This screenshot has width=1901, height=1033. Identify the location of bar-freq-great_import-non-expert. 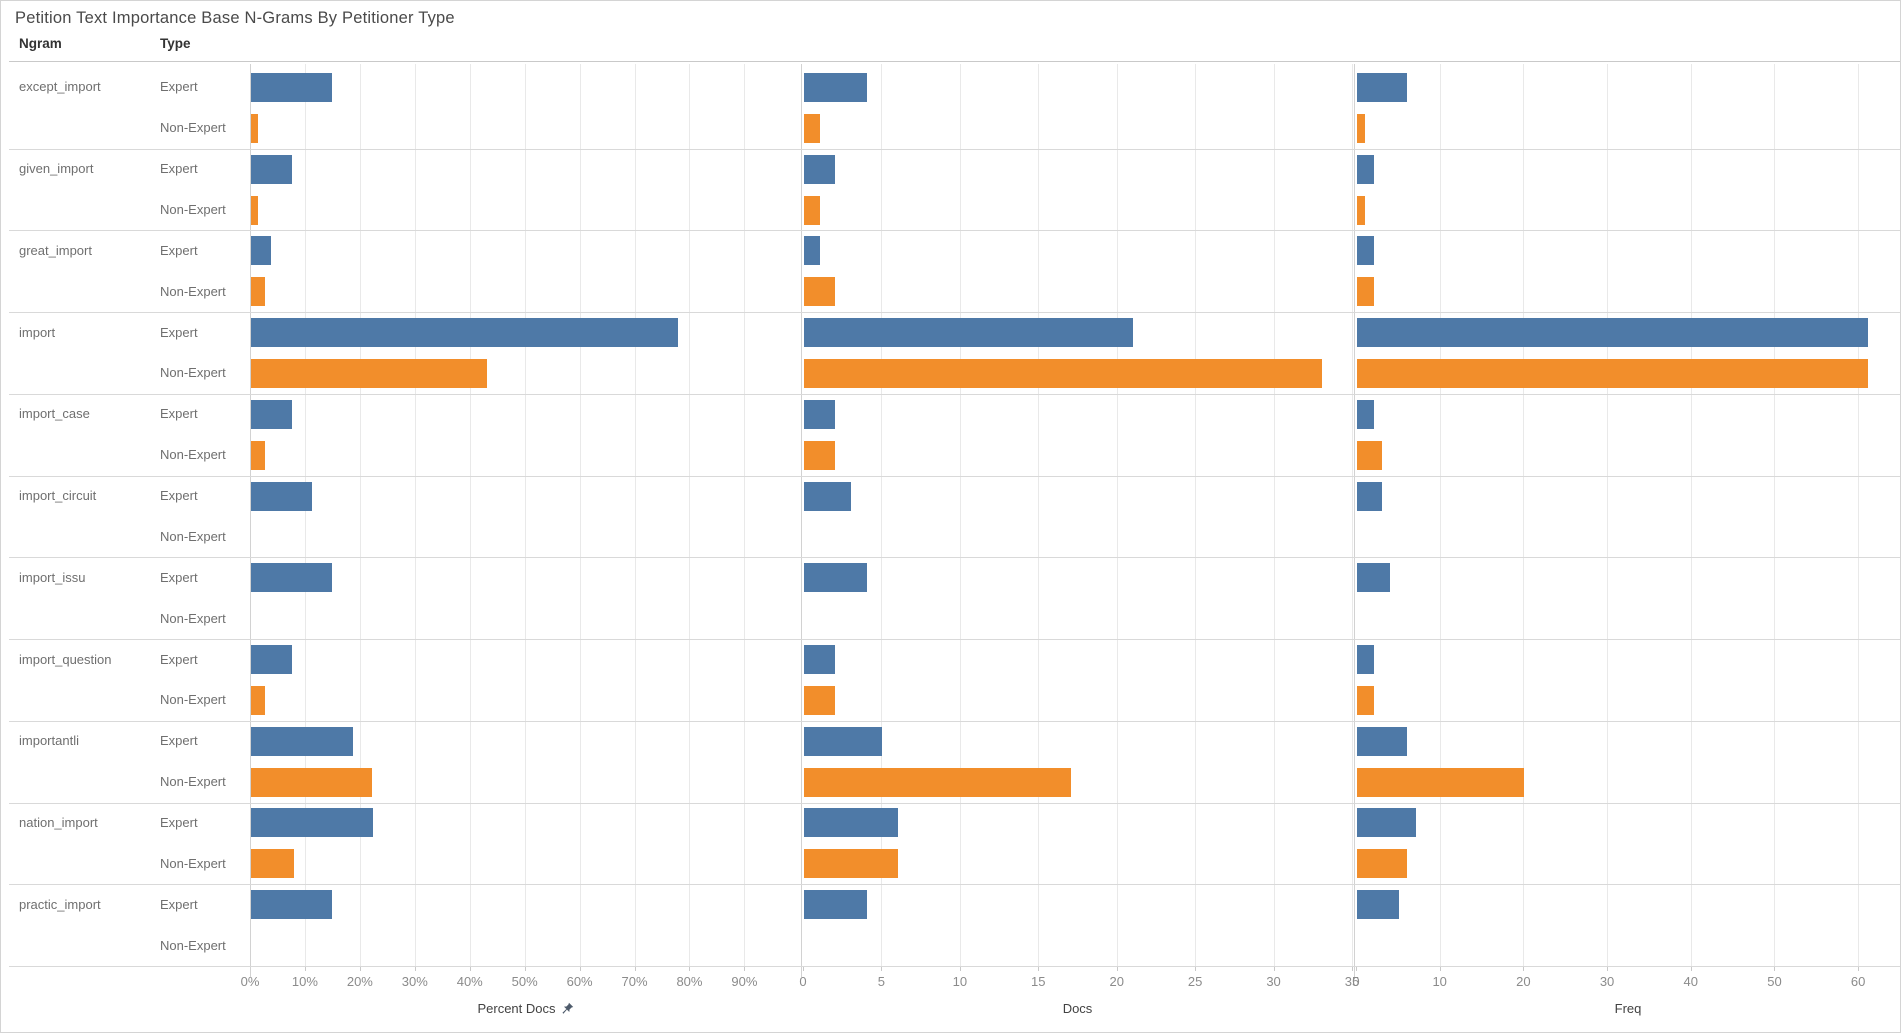
(1365, 292).